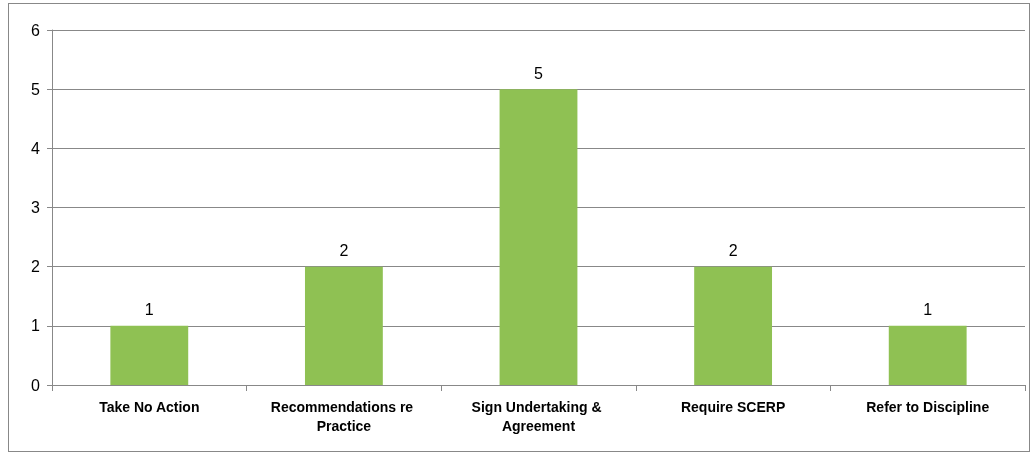 The width and height of the screenshot is (1036, 454). What do you see at coordinates (539, 73) in the screenshot?
I see `data-label: 5` at bounding box center [539, 73].